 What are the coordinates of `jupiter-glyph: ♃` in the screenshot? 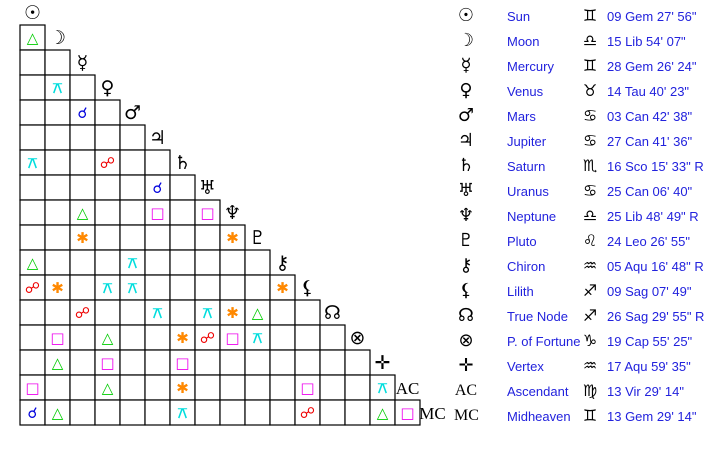 It's located at (157, 138).